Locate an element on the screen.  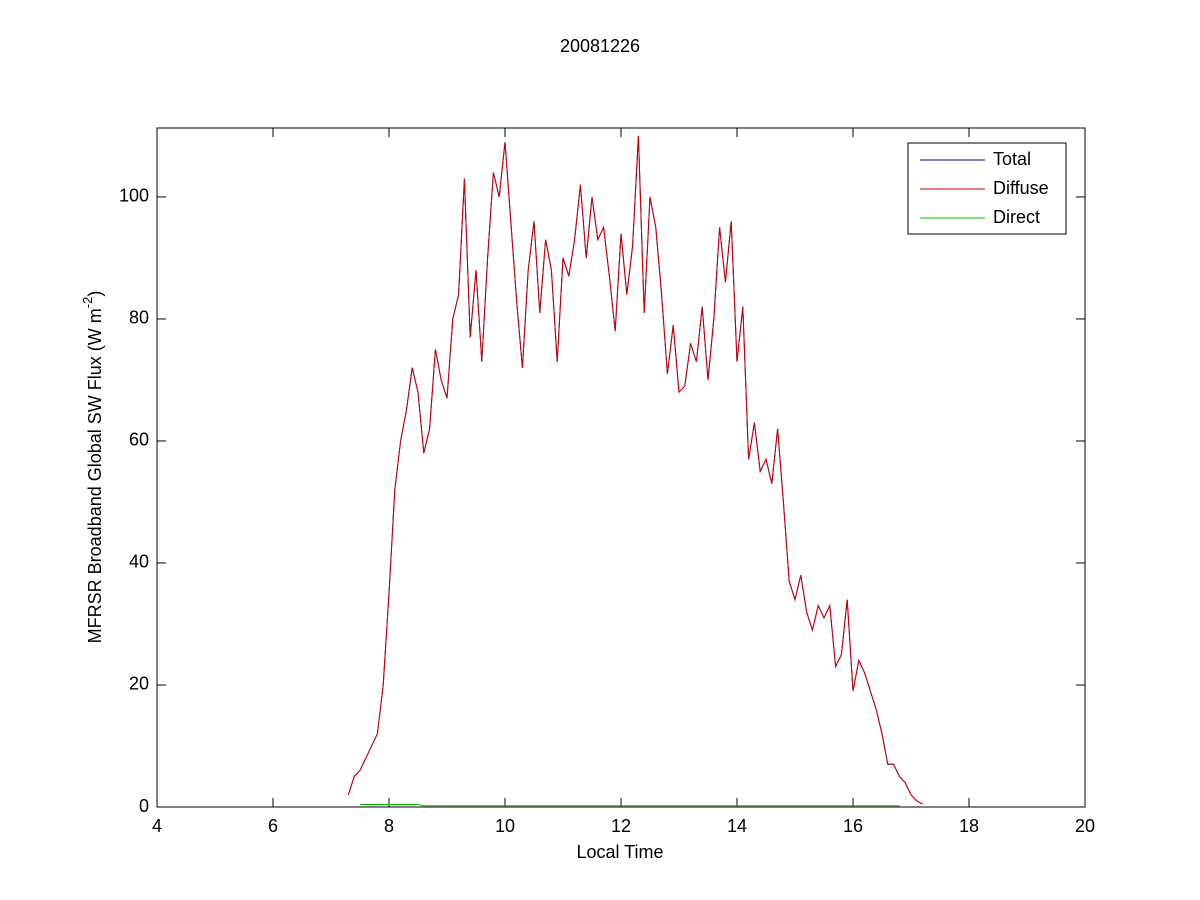
x-tick-label: 6 is located at coordinates (273, 826).